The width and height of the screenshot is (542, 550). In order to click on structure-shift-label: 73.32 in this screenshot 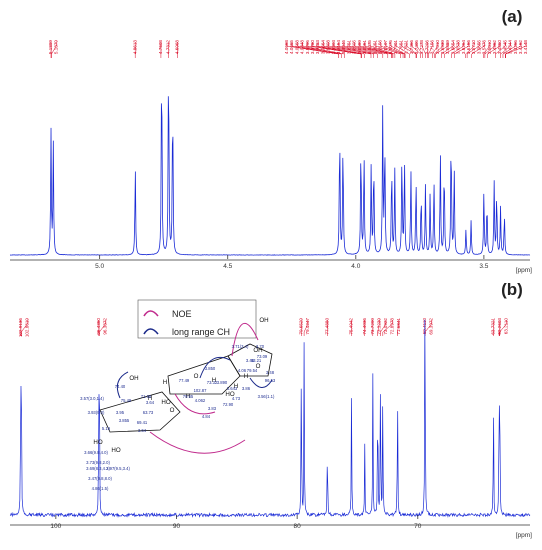, I will do `click(212, 382)`.